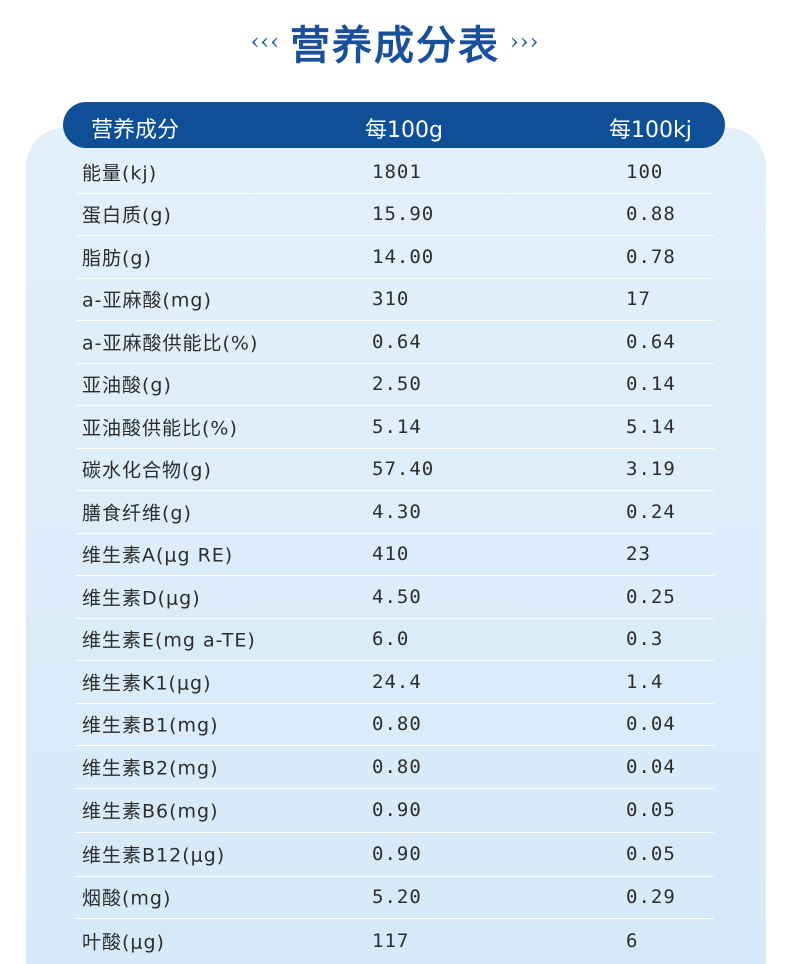 The height and width of the screenshot is (964, 790). I want to click on nutrient-name: 亚油酸(g), so click(127, 385).